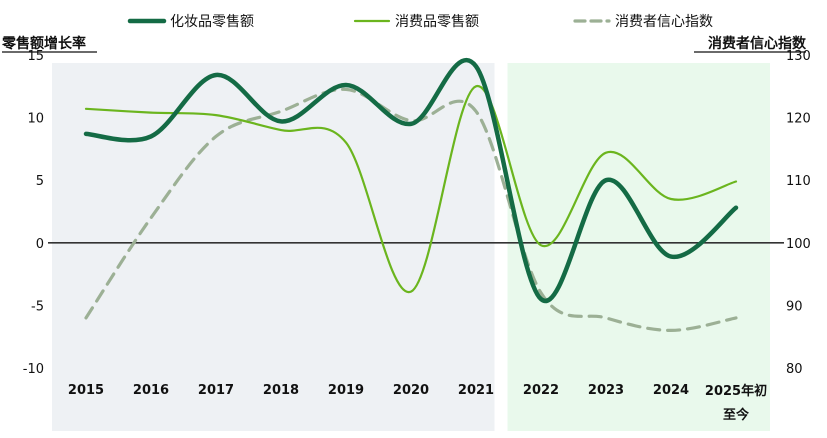 Image resolution: width=827 pixels, height=438 pixels. I want to click on right-tick-label: 130, so click(798, 56).